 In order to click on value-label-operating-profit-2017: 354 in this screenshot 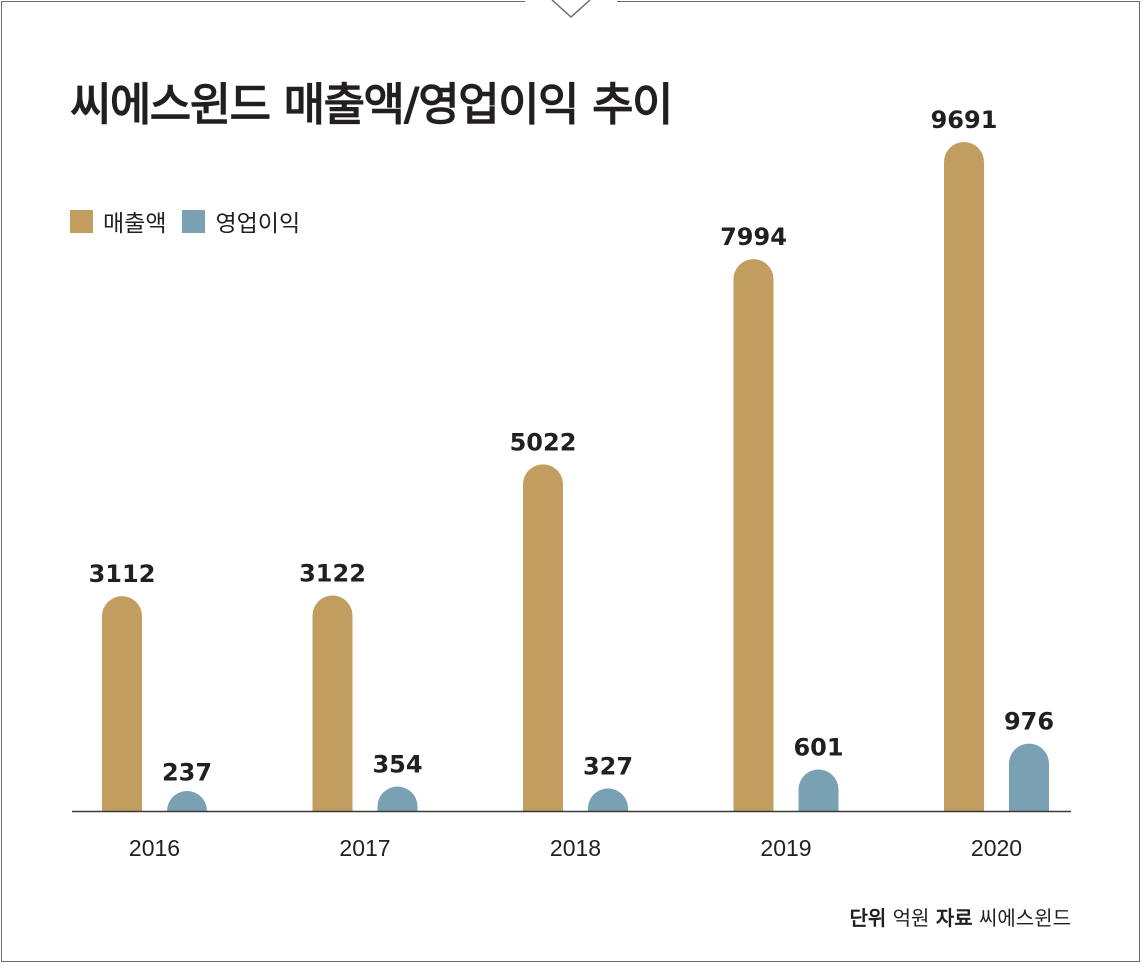, I will do `click(397, 765)`.